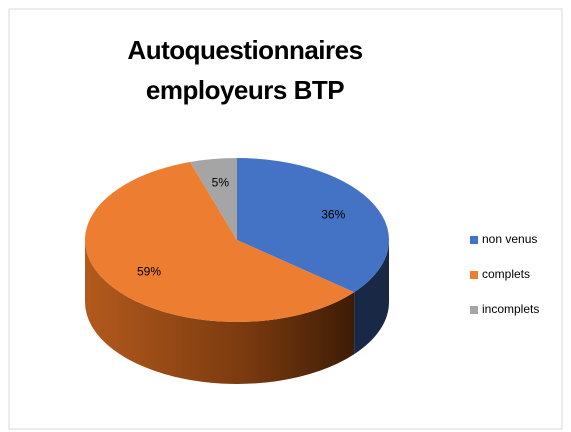  I want to click on data-label: 36%, so click(333, 215).